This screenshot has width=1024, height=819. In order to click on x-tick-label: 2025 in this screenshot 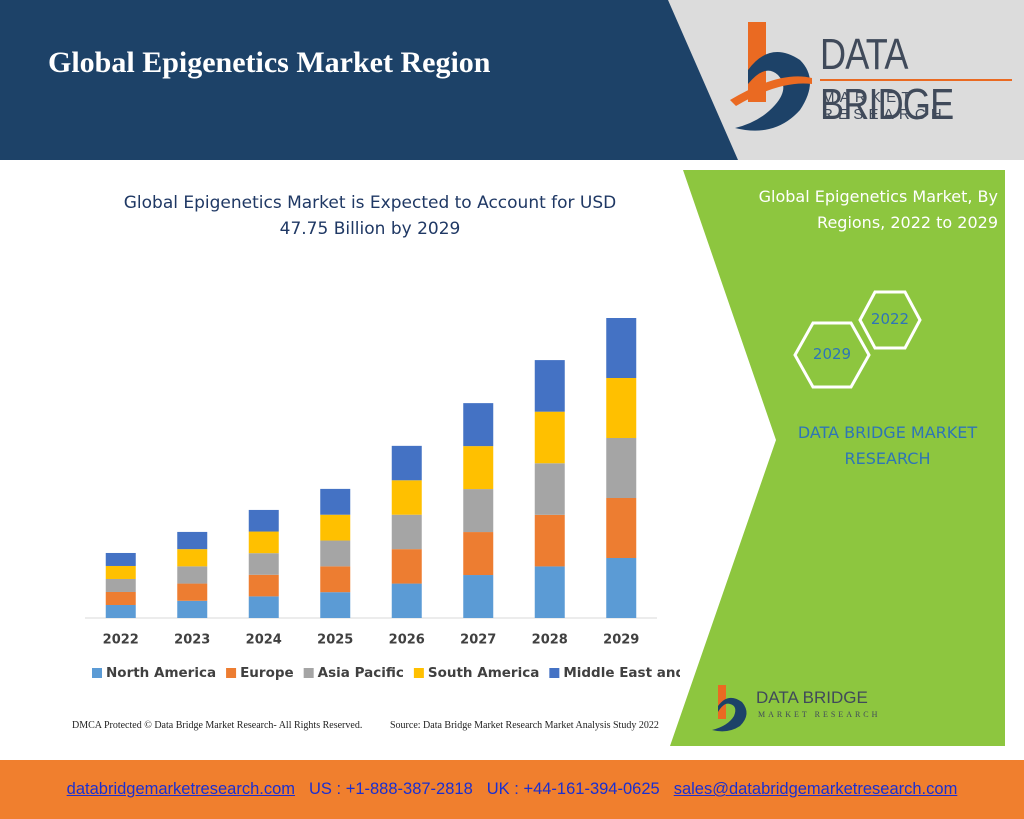, I will do `click(335, 640)`.